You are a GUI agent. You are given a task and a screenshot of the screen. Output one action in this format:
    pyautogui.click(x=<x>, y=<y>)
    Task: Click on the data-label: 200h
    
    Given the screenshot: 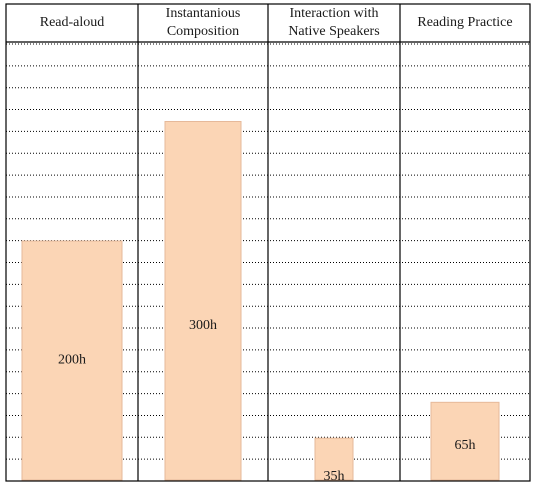 What is the action you would take?
    pyautogui.click(x=72, y=360)
    